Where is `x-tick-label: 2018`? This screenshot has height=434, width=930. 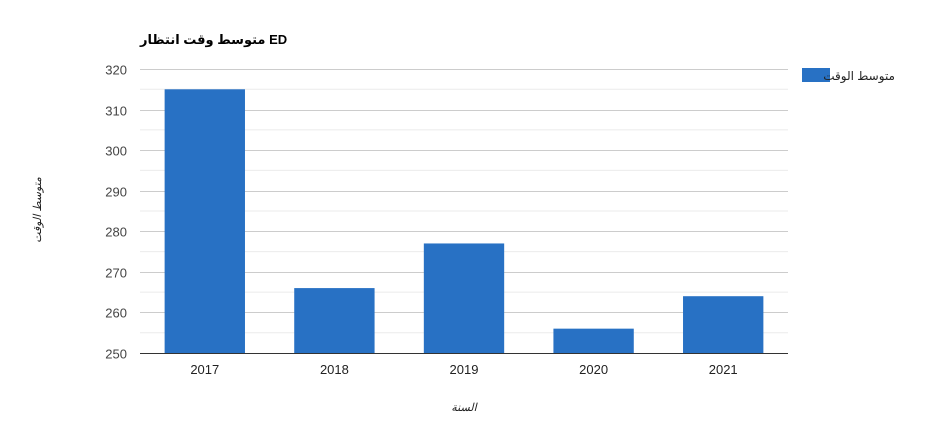
x-tick-label: 2018 is located at coordinates (334, 369).